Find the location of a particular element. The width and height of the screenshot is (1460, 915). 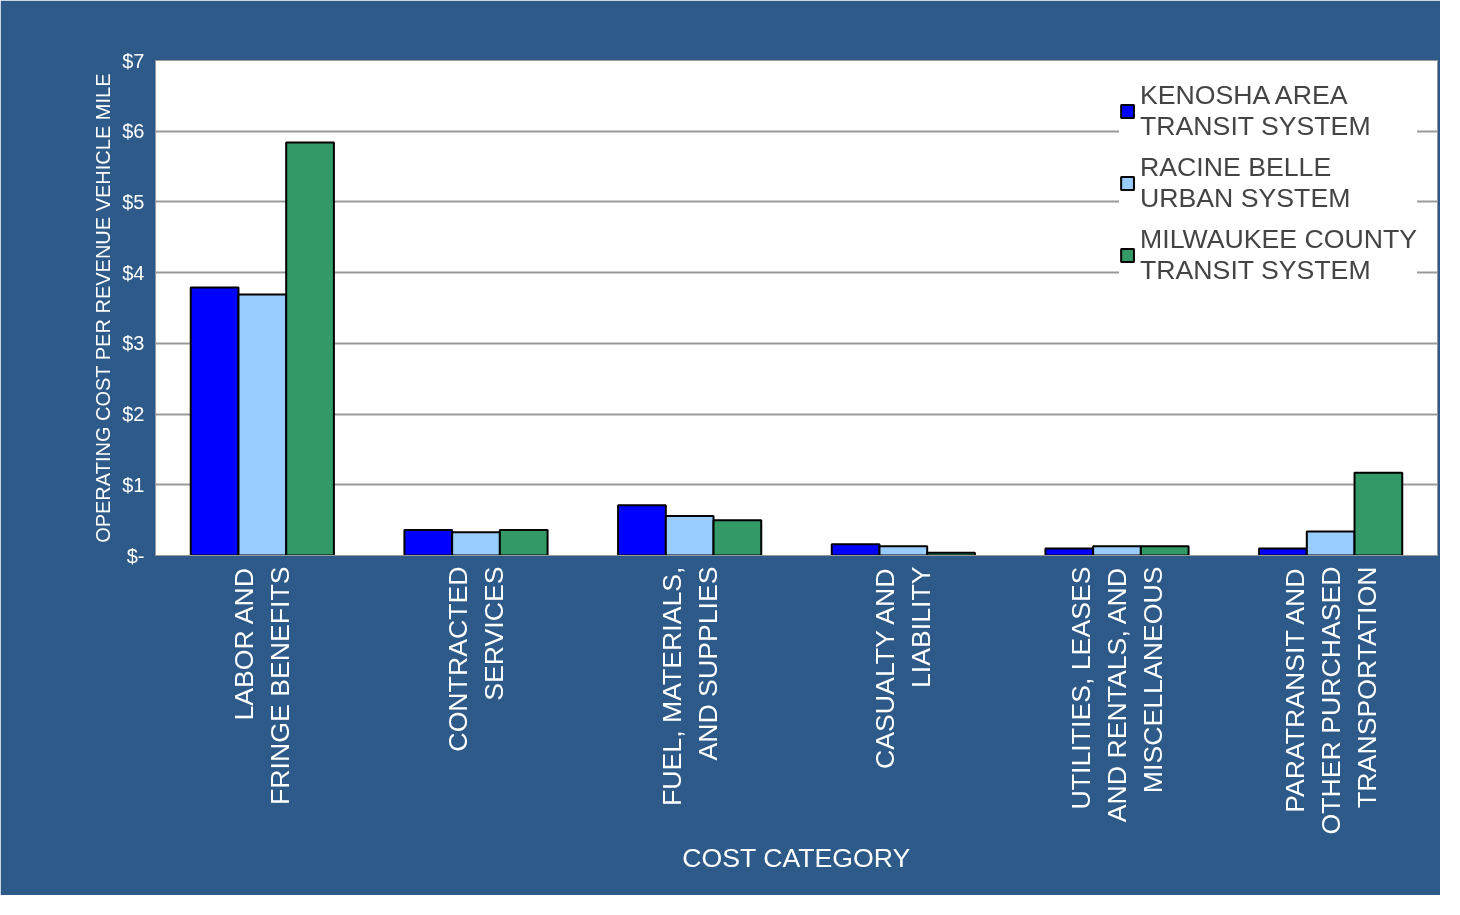

x-tick-label: CONTRACTED SERVICES is located at coordinates (476, 659).